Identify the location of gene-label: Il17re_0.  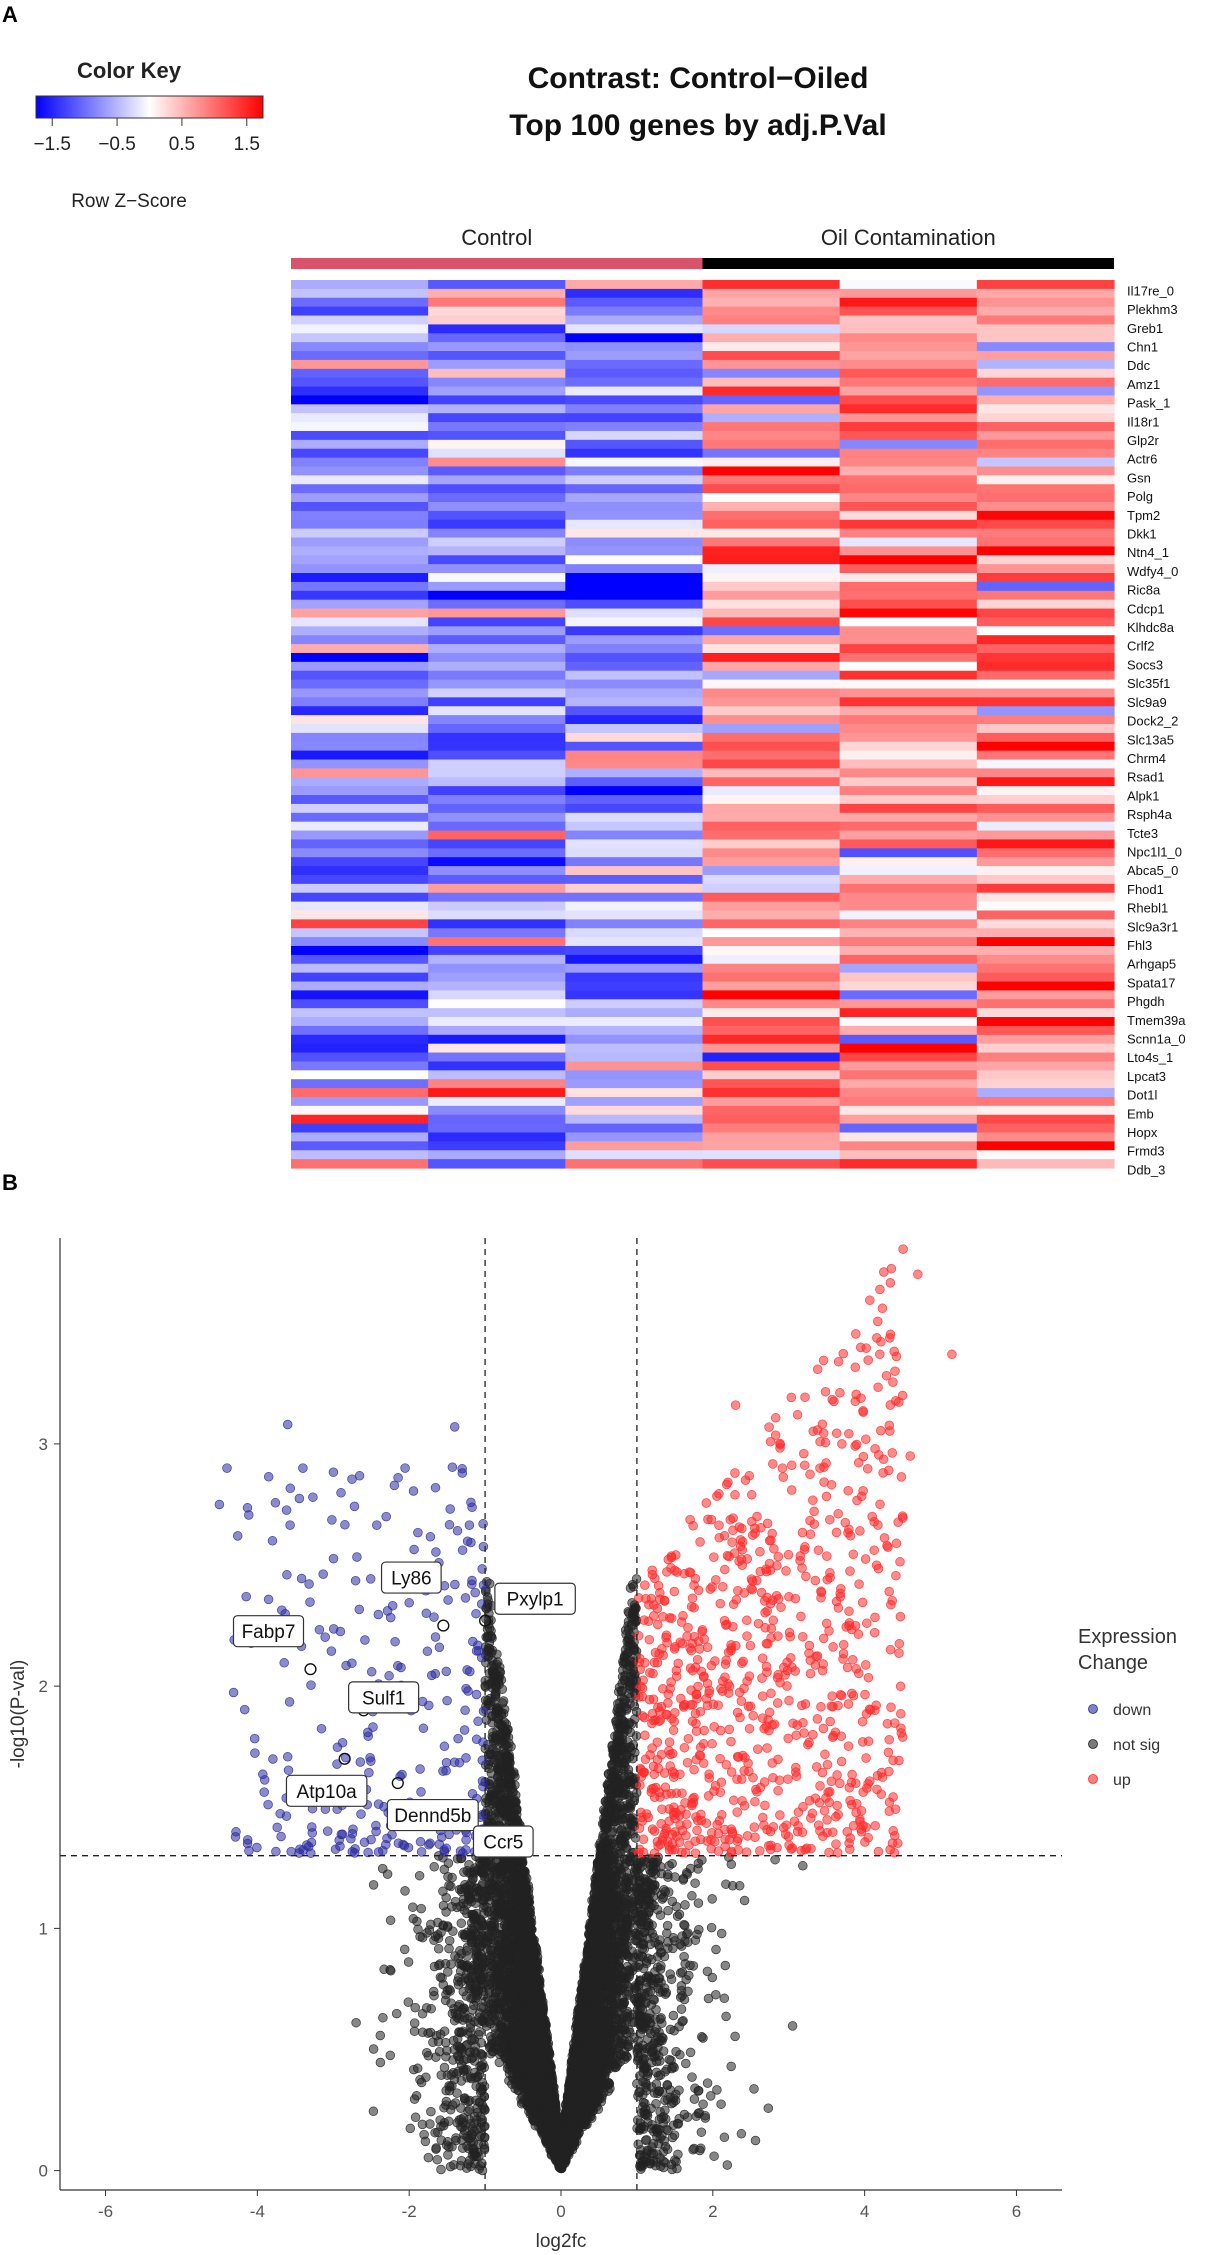
(1150, 290).